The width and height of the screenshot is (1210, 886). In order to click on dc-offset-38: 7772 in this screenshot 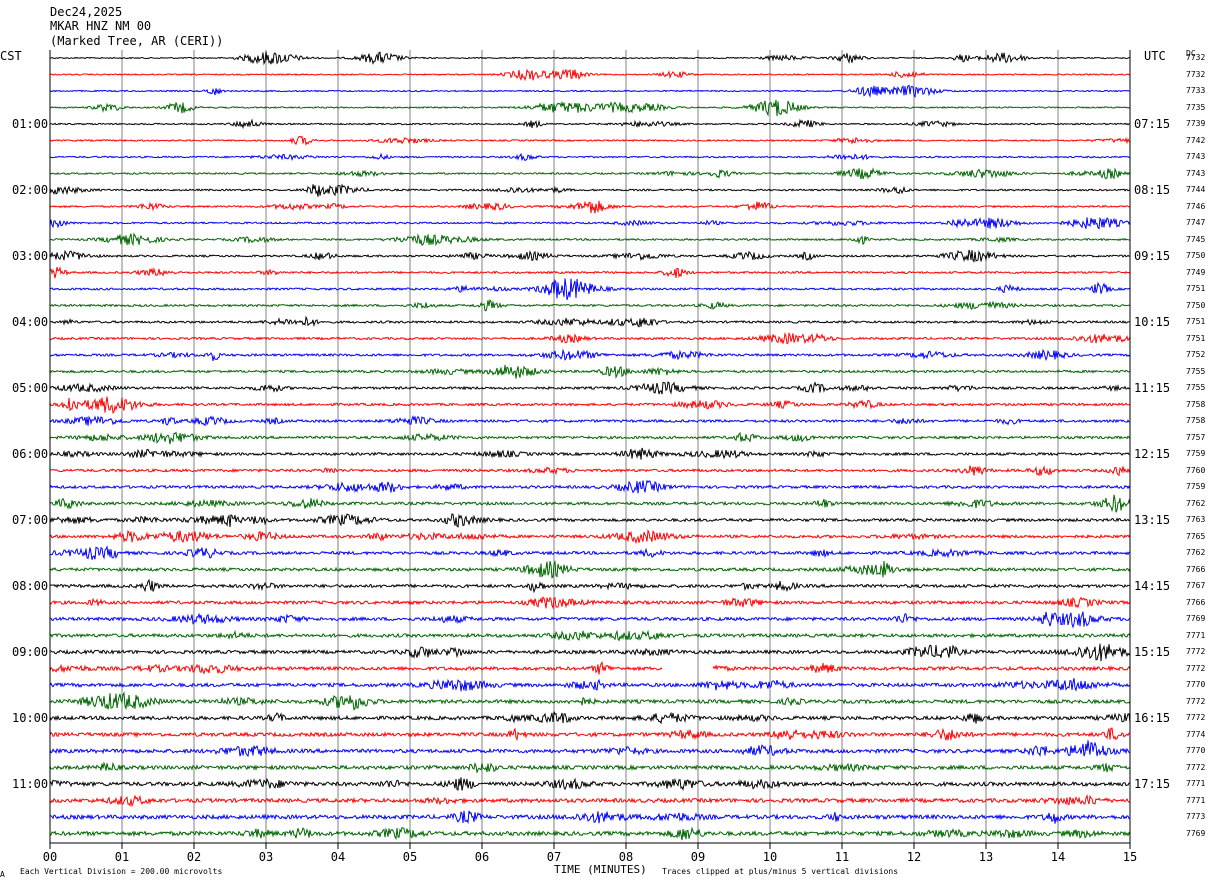, I will do `click(1196, 668)`.